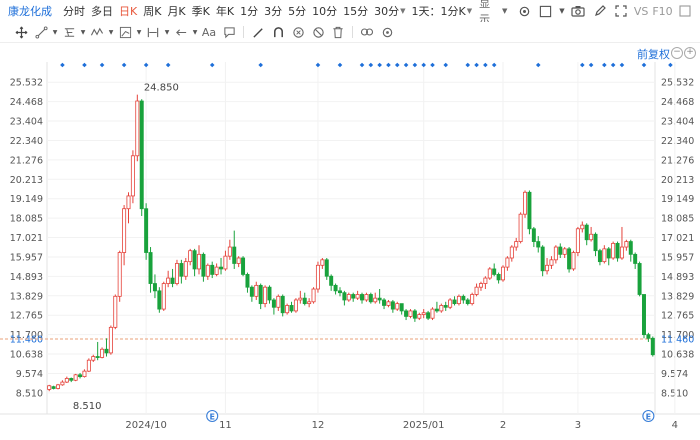 This screenshot has height=440, width=700. What do you see at coordinates (653, 54) in the screenshot?
I see `adjust-price-toggle: 前复权` at bounding box center [653, 54].